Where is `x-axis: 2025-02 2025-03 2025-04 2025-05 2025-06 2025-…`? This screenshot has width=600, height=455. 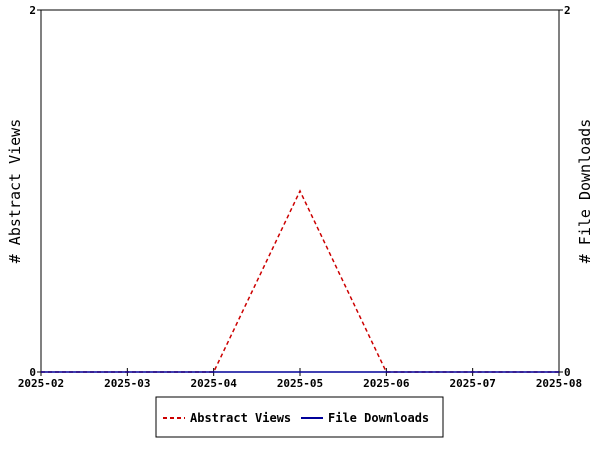
x-axis: 2025-02 2025-03 2025-04 2025-05 2025-06 2025-… is located at coordinates (300, 379).